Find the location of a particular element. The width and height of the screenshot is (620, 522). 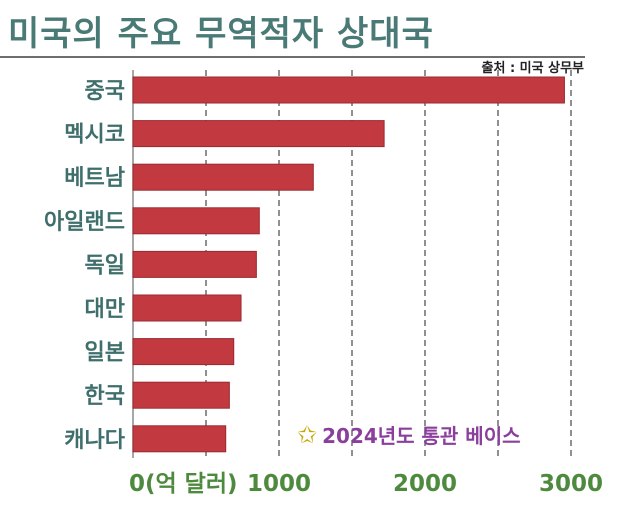

category-label: 멕시코 is located at coordinates (94, 135).